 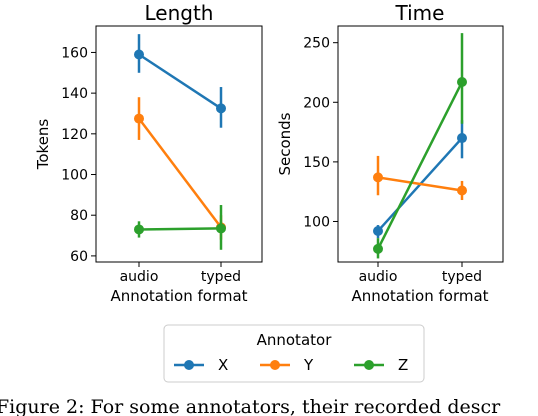 I want to click on x-ticks-time: audio typed, so click(x=420, y=273).